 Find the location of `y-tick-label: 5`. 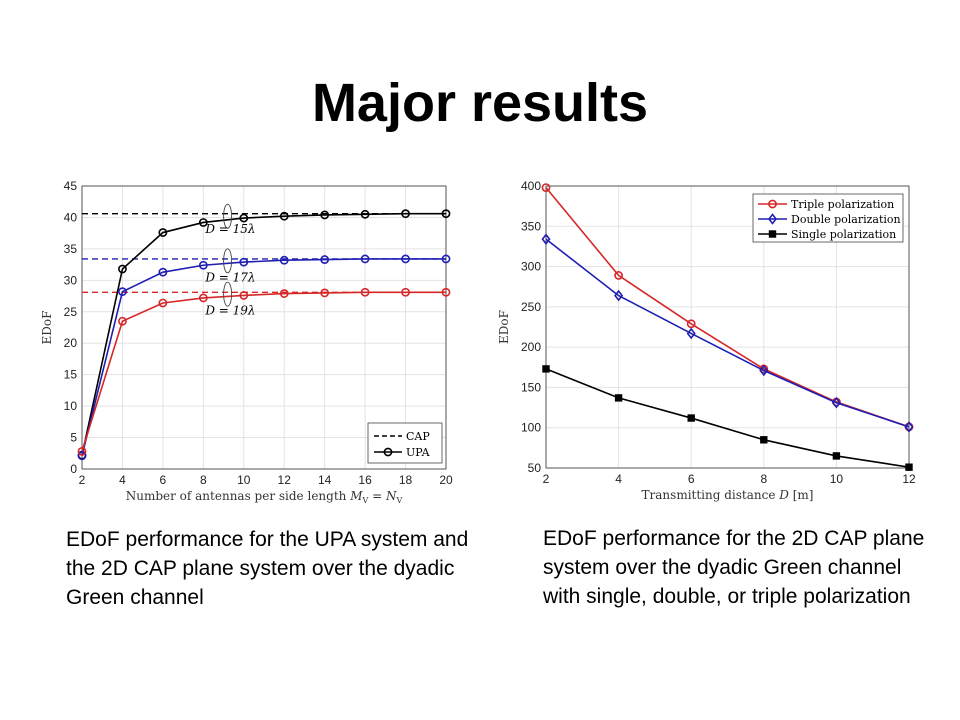

y-tick-label: 5 is located at coordinates (73, 438).